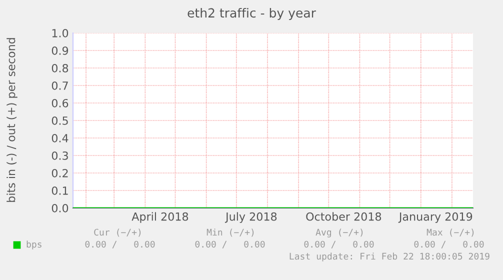 The image size is (503, 280). What do you see at coordinates (117, 232) in the screenshot?
I see `text: Cur (−/+)` at bounding box center [117, 232].